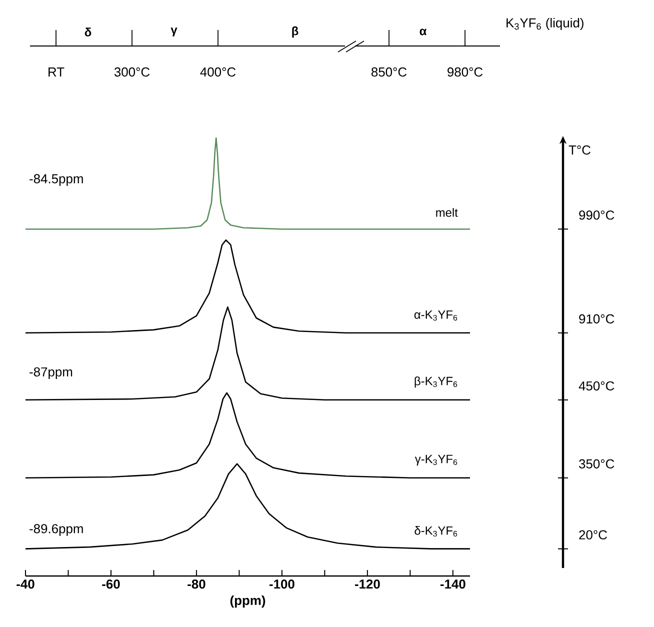 This screenshot has width=654, height=627. Describe the element at coordinates (281, 584) in the screenshot. I see `x-tick-label: -100` at that location.